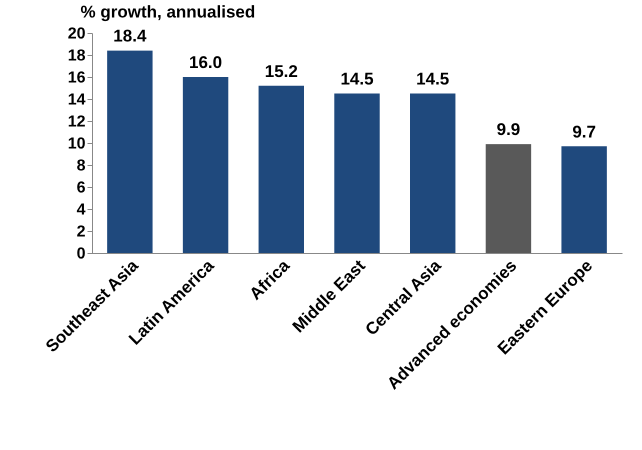 This screenshot has width=642, height=450. I want to click on y-tick-label: 12, so click(77, 122).